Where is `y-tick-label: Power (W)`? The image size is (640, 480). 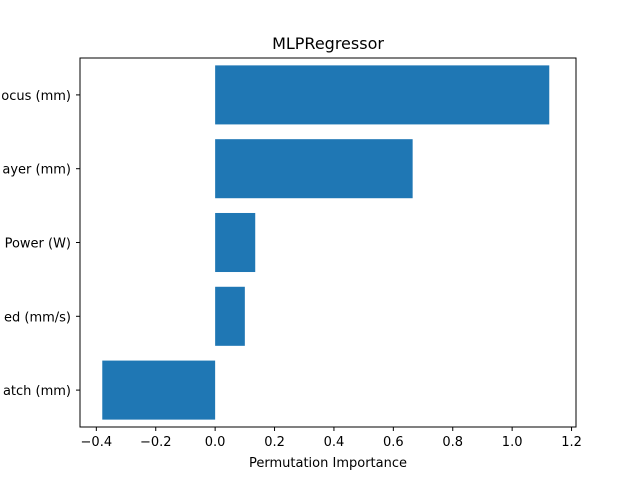
y-tick-label: Power (W) is located at coordinates (38, 244).